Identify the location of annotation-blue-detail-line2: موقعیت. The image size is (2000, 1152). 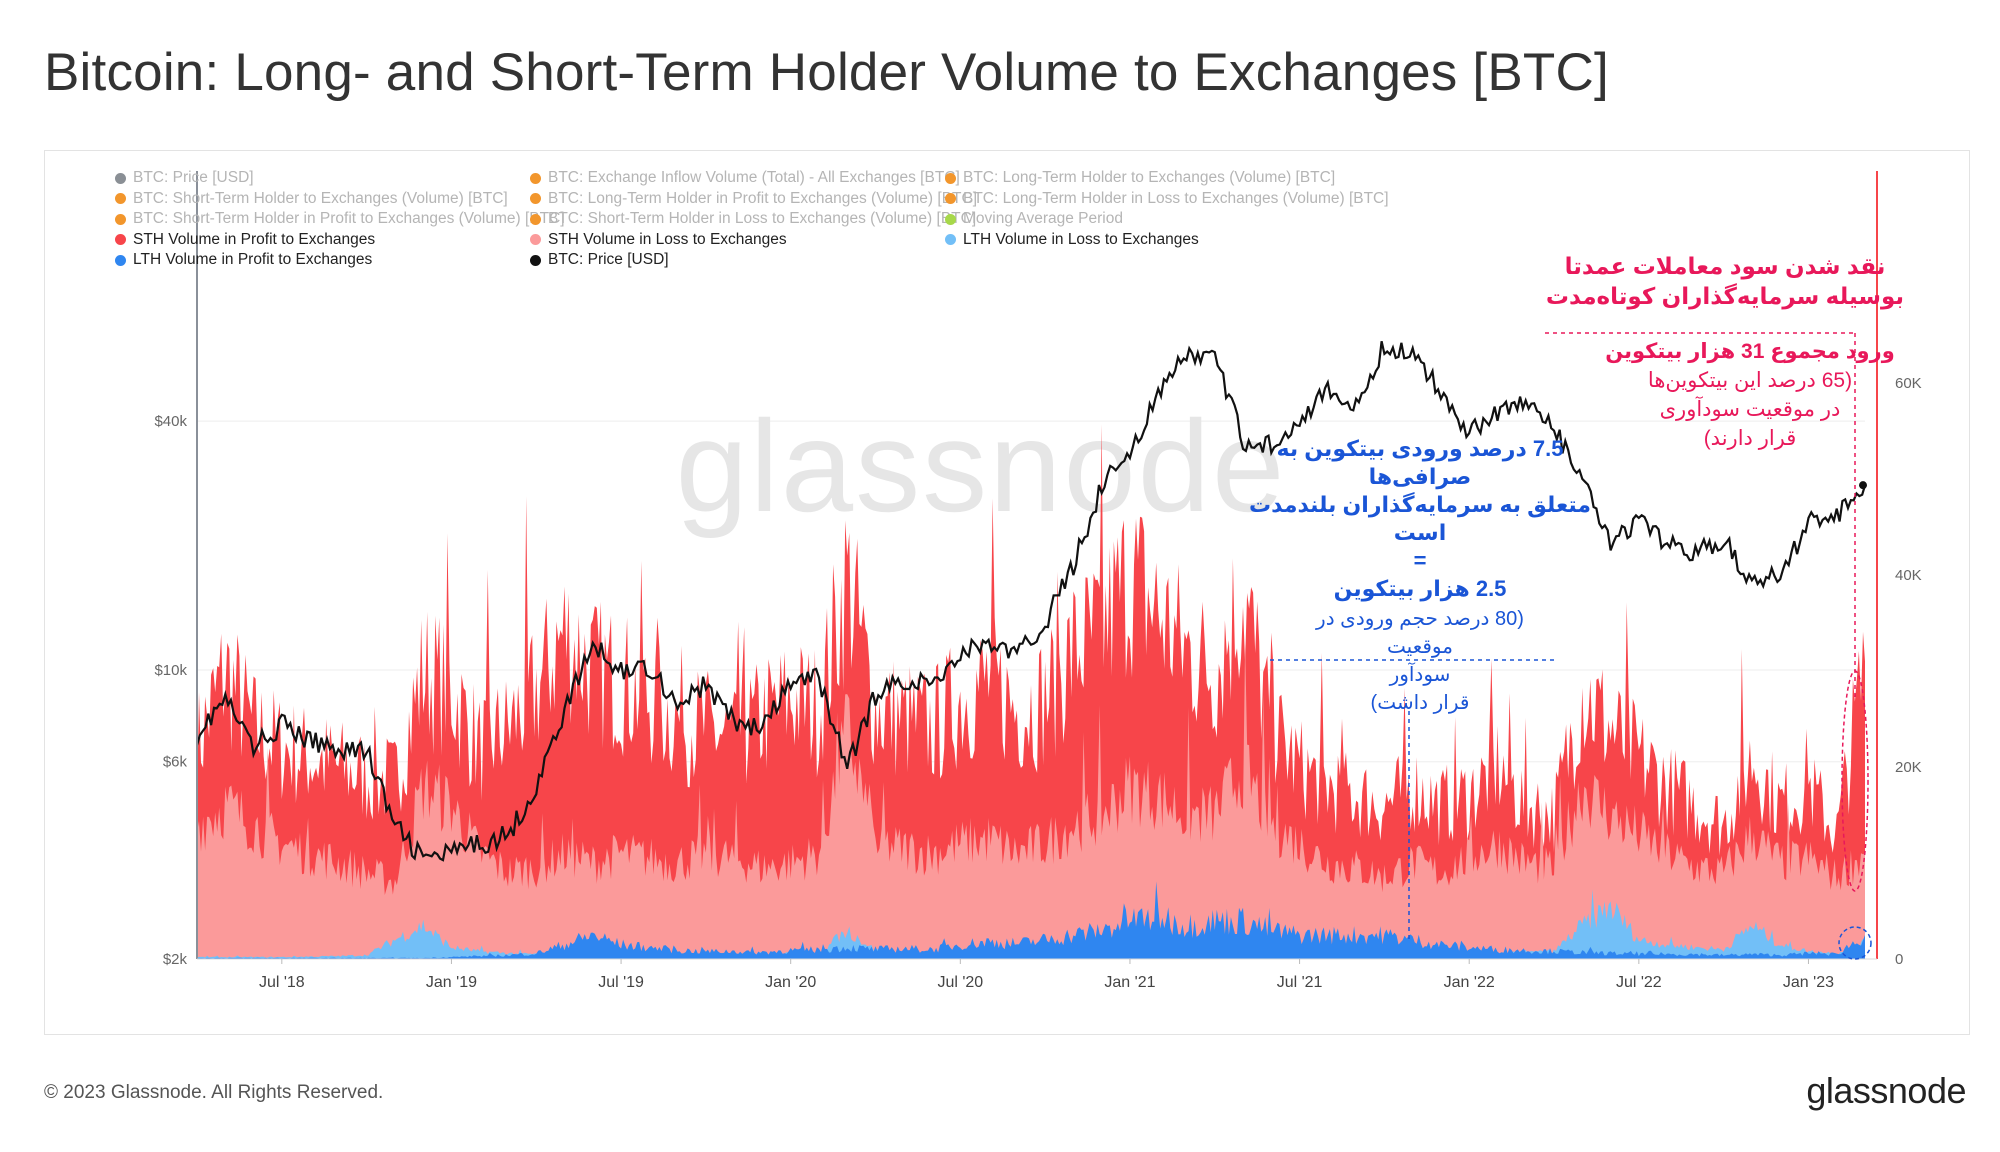
(1420, 647).